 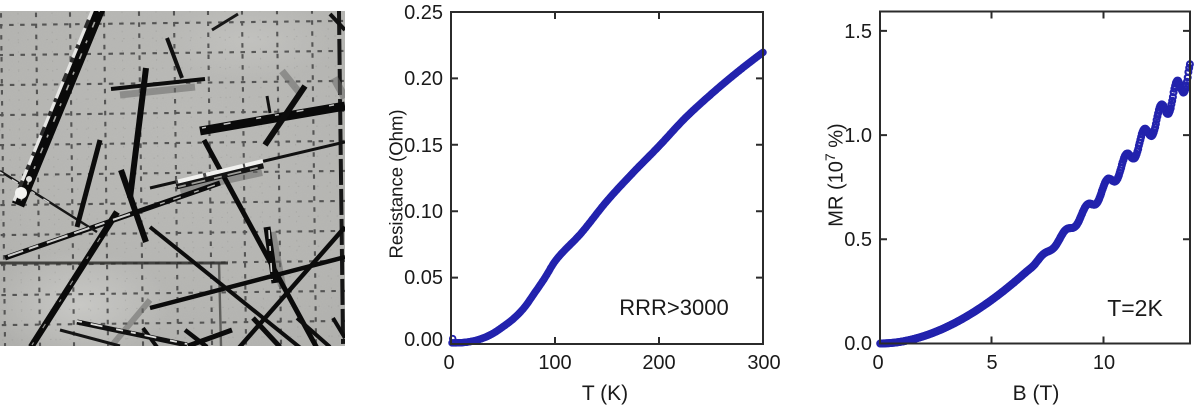 I want to click on svg-text: 10, so click(x=1104, y=363).